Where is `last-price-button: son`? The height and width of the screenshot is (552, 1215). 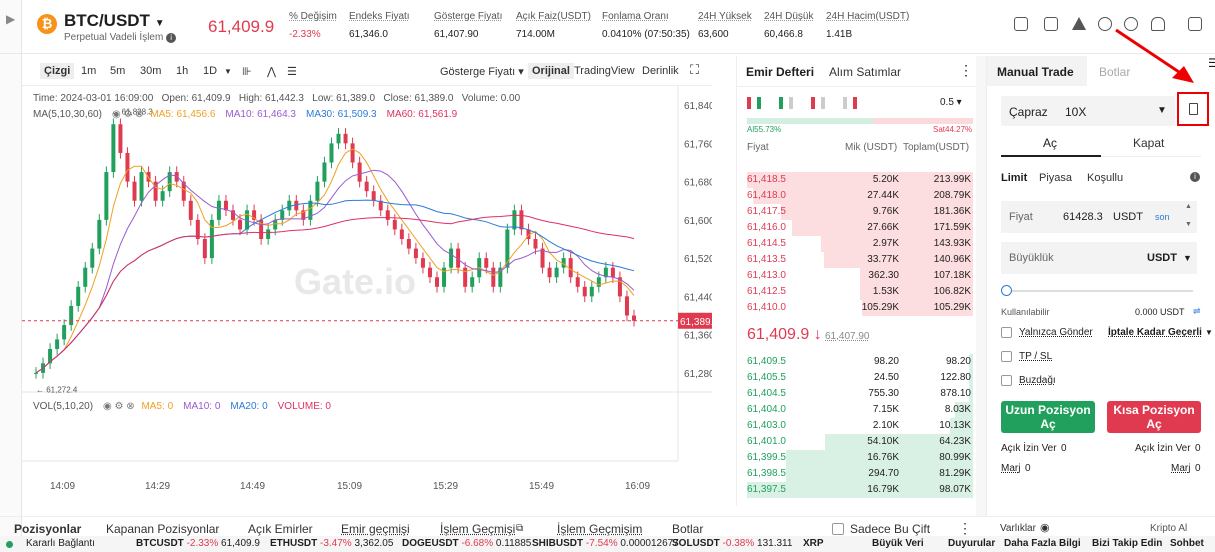 last-price-button: son is located at coordinates (1162, 217).